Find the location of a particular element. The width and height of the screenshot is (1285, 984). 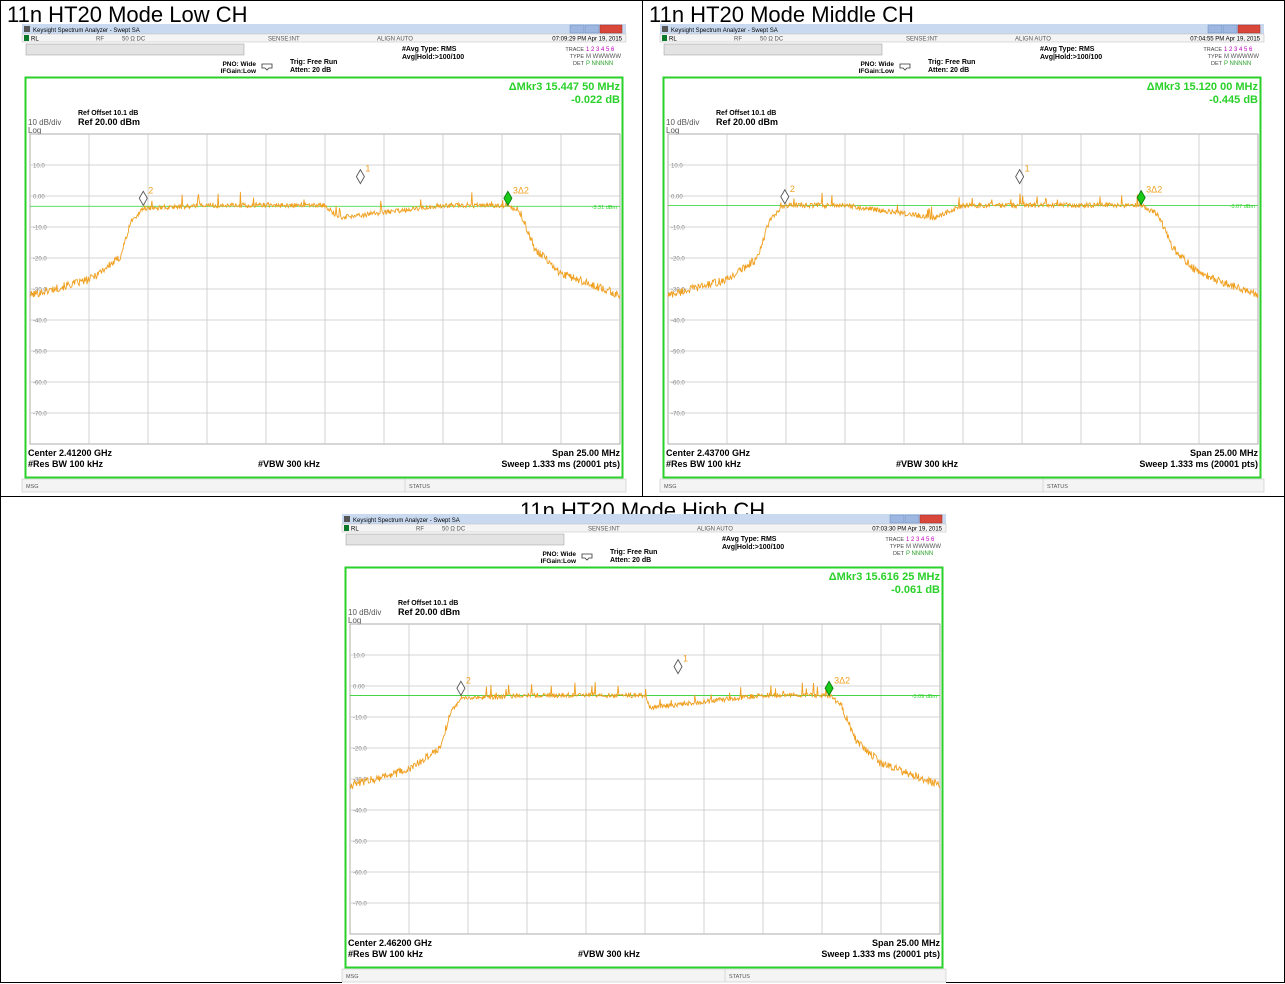

status-rl: RL is located at coordinates (355, 530).